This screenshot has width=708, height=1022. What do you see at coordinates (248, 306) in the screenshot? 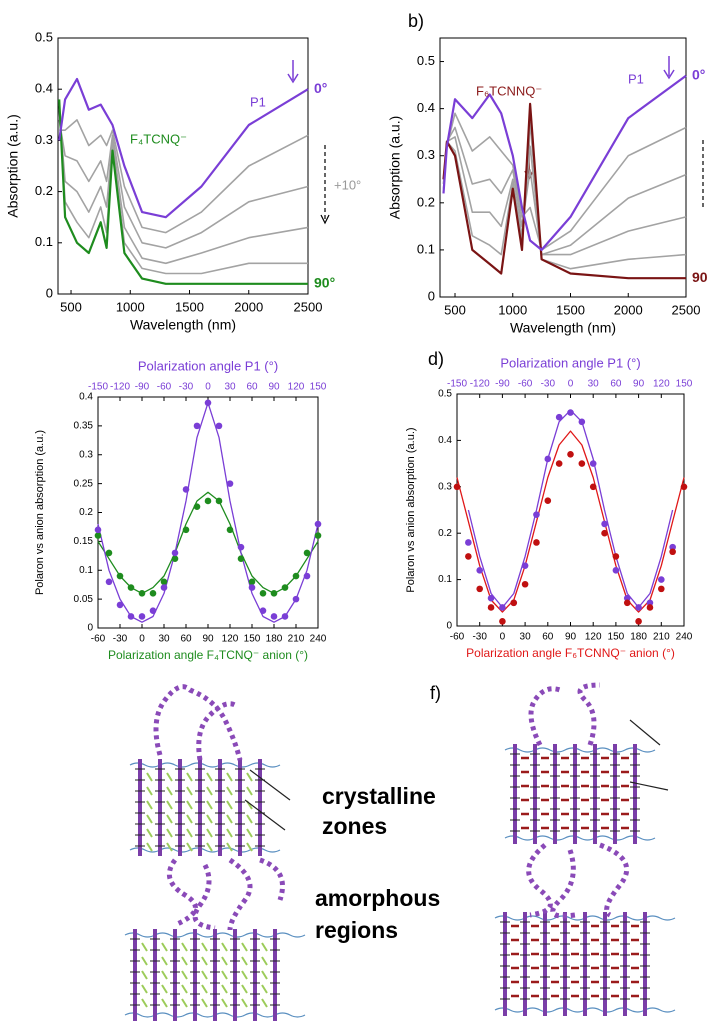
I see `x-tick-label: 2000` at bounding box center [248, 306].